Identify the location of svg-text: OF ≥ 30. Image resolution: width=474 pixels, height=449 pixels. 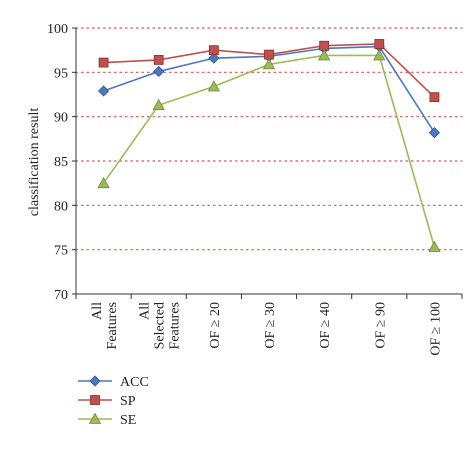
(270, 325).